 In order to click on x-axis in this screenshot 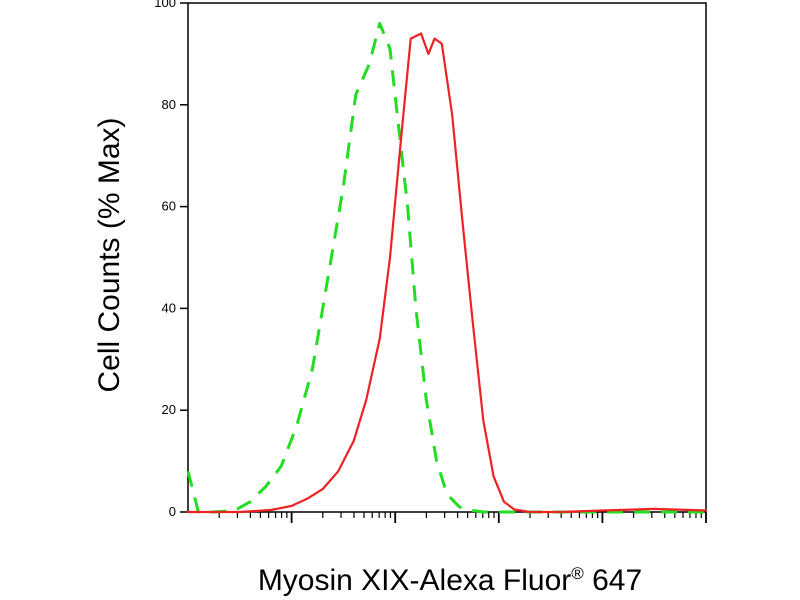, I will do `click(462, 517)`.